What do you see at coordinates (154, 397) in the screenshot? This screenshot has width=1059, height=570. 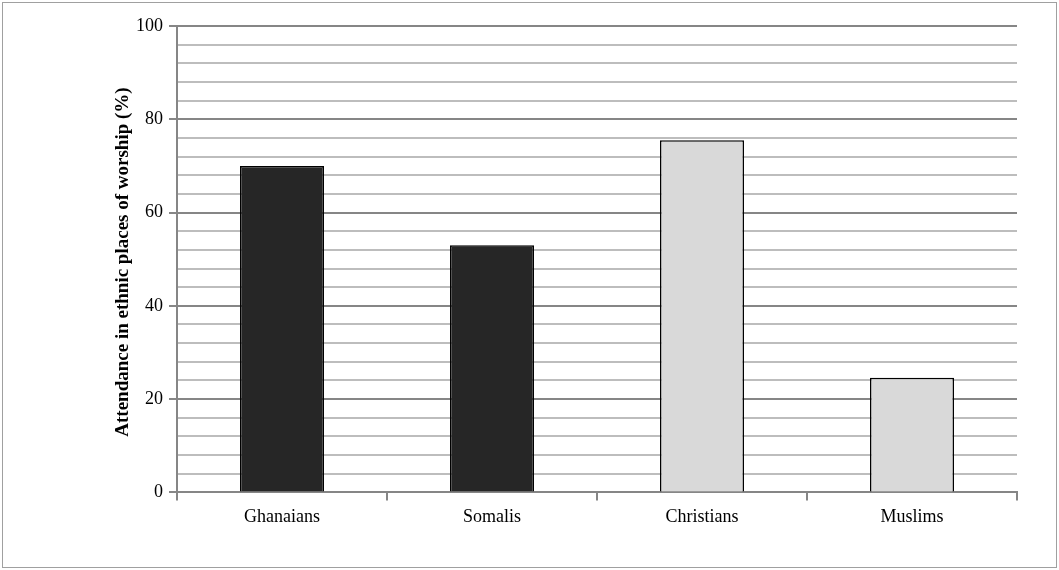 I see `y-tick-label: 20` at bounding box center [154, 397].